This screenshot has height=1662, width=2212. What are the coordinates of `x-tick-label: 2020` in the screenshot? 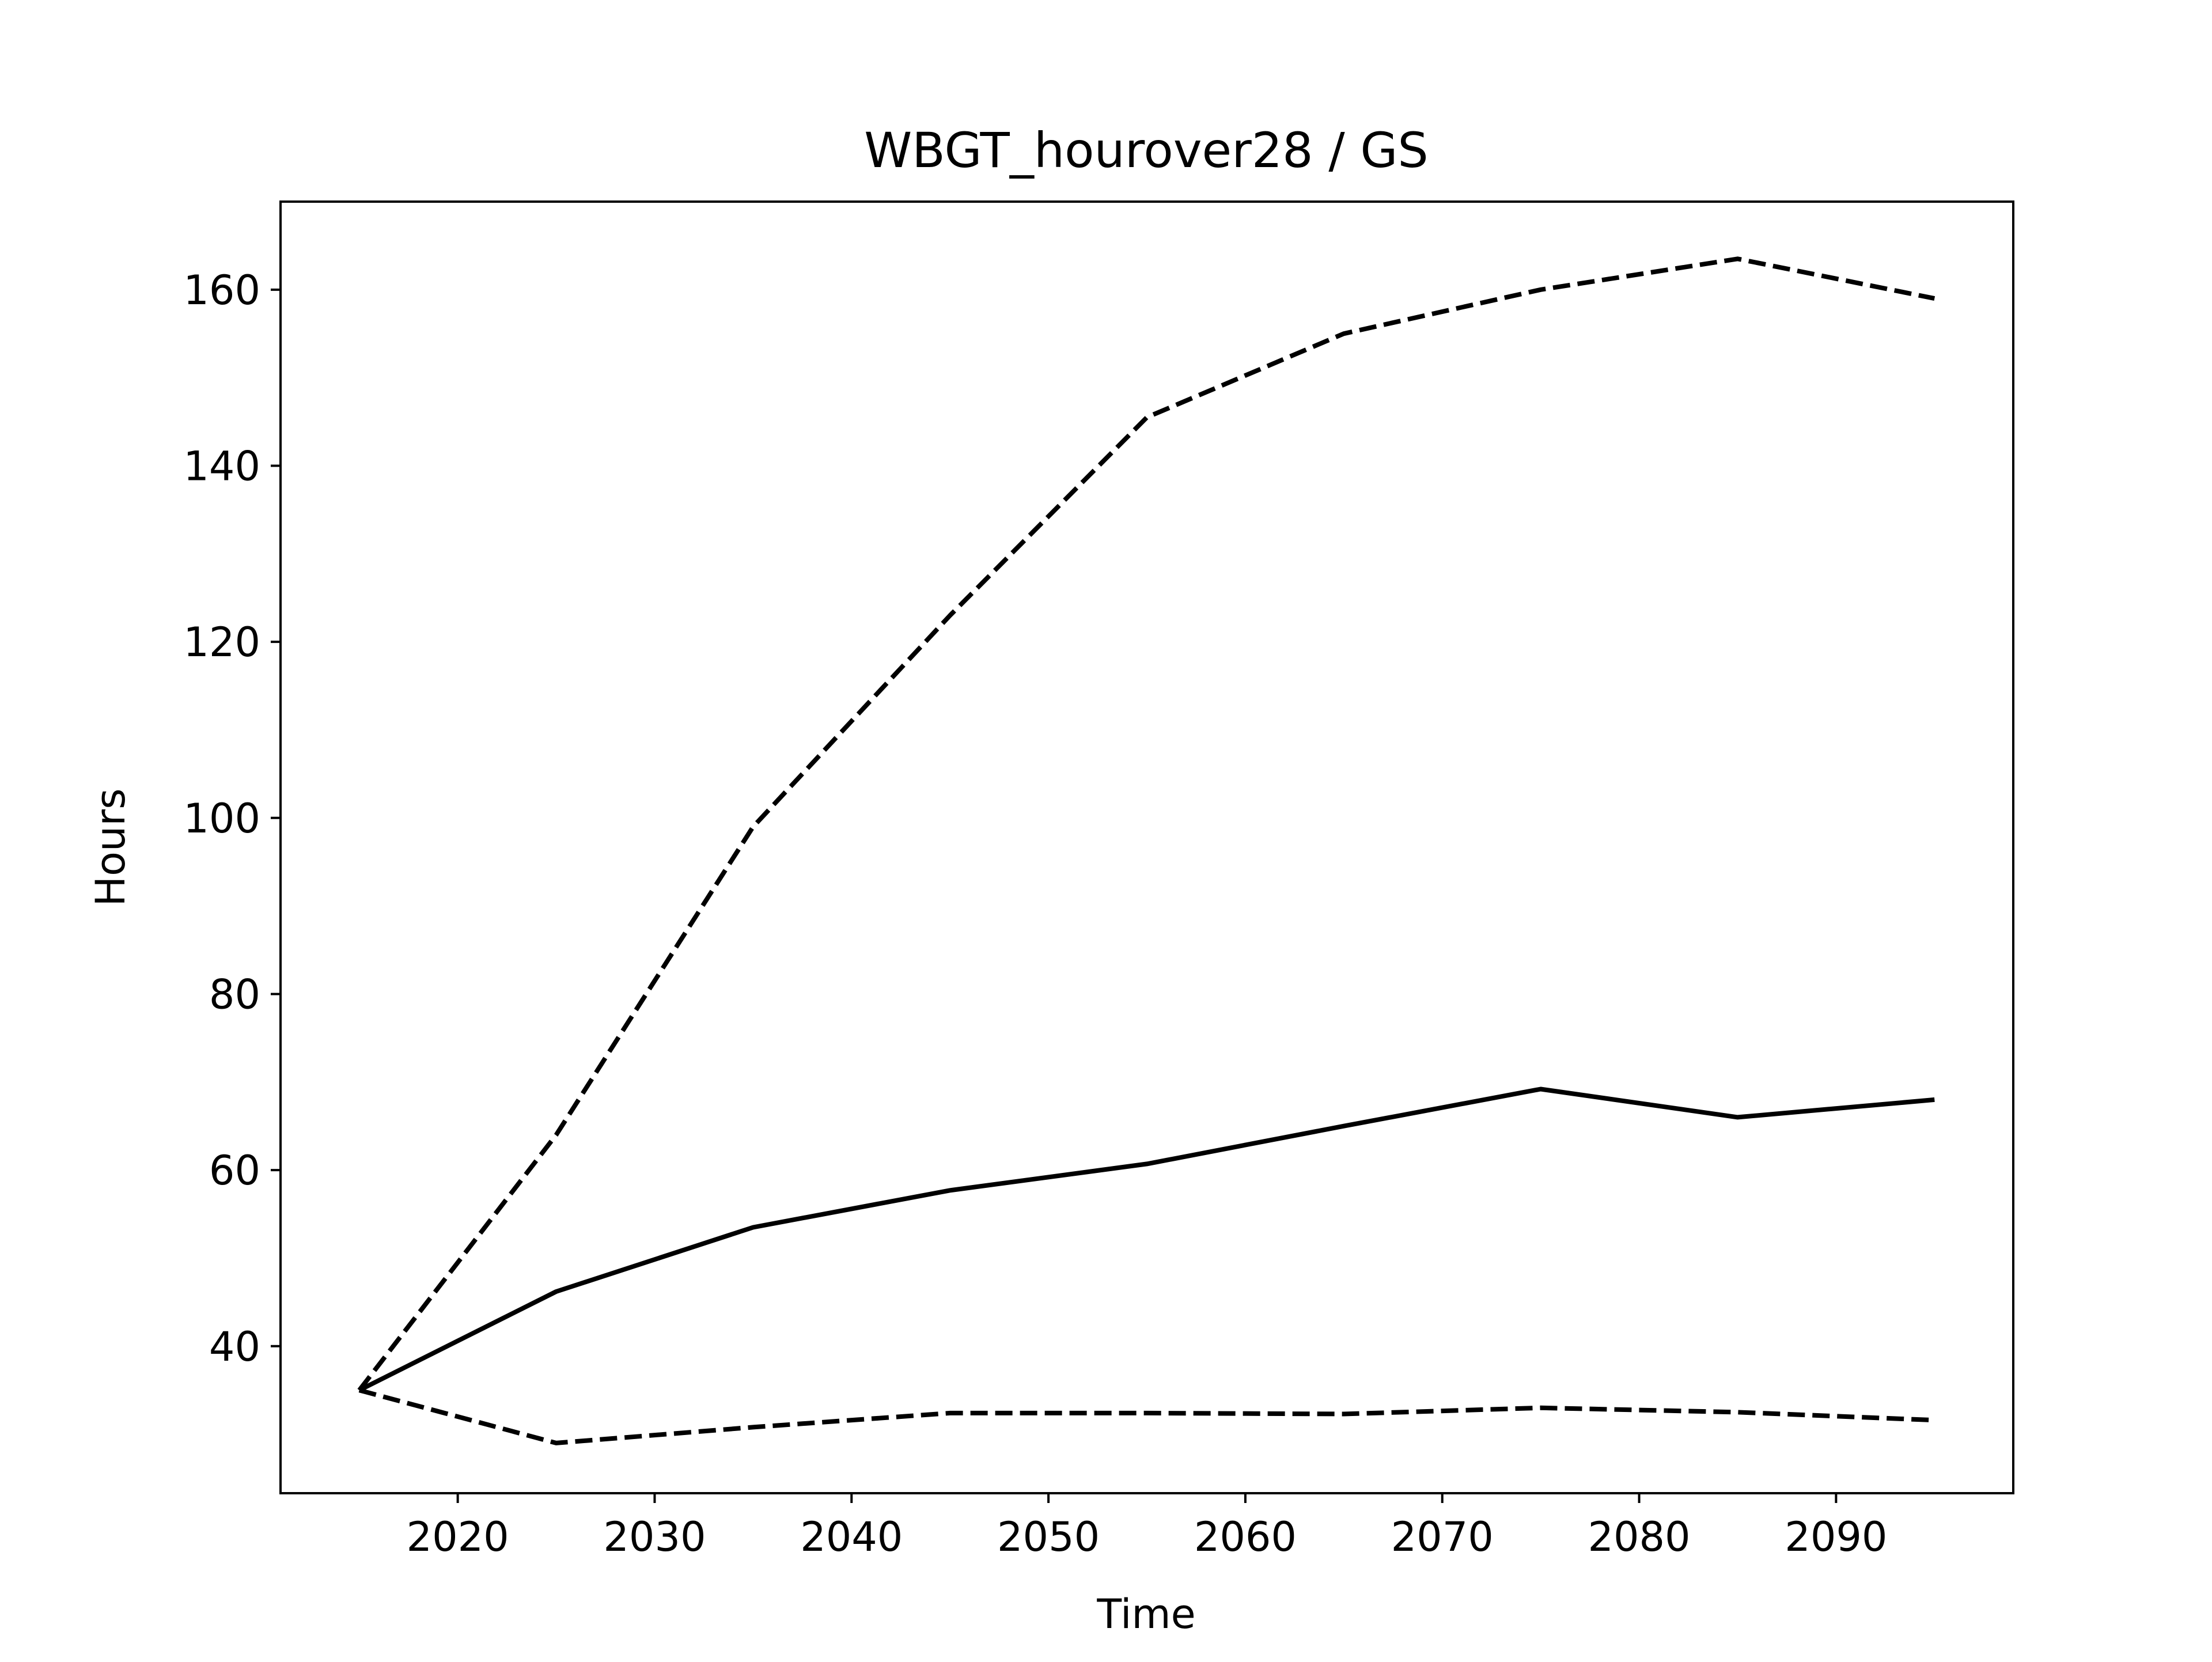 It's located at (458, 1537).